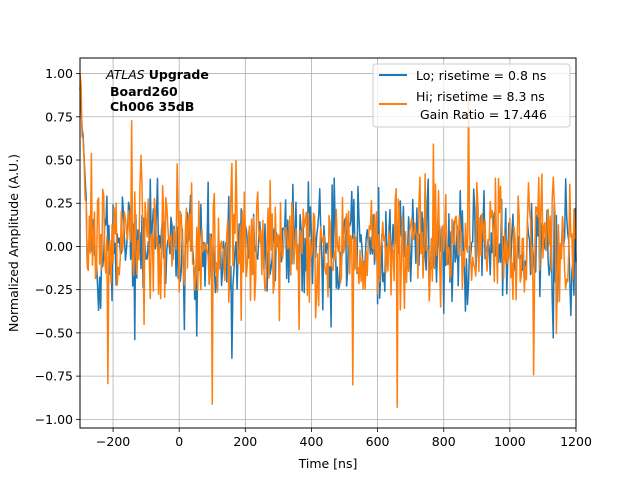 The image size is (640, 480). What do you see at coordinates (444, 441) in the screenshot?
I see `x-tick-label: 800` at bounding box center [444, 441].